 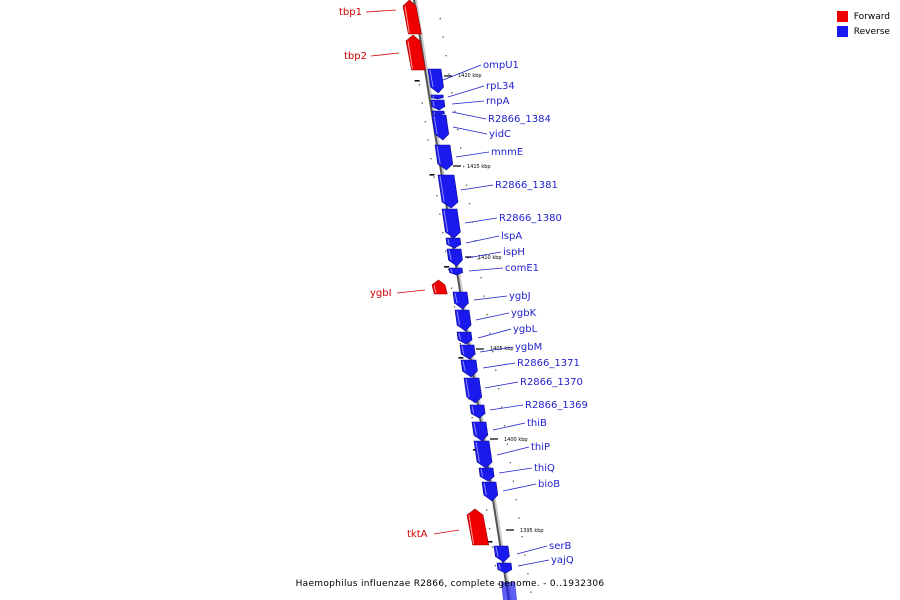 I want to click on tick-label: 1410 kbp, so click(x=490, y=258).